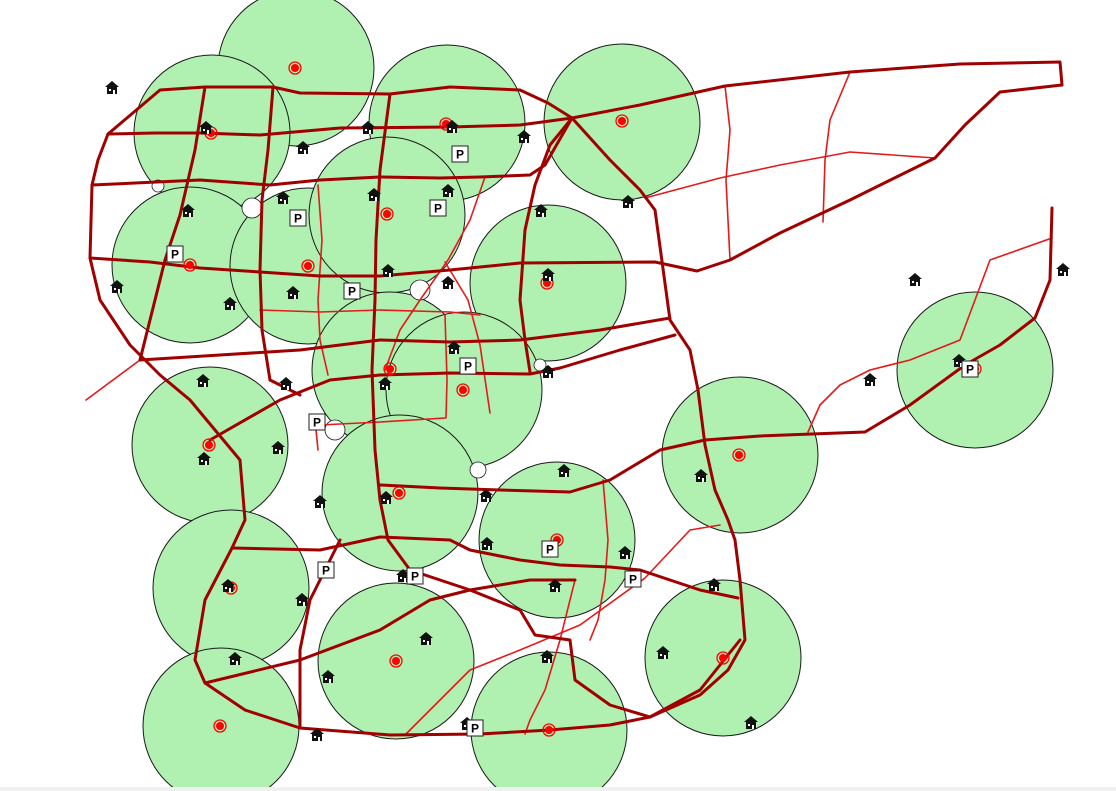 The image size is (1116, 791). I want to click on status-strip, so click(558, 789).